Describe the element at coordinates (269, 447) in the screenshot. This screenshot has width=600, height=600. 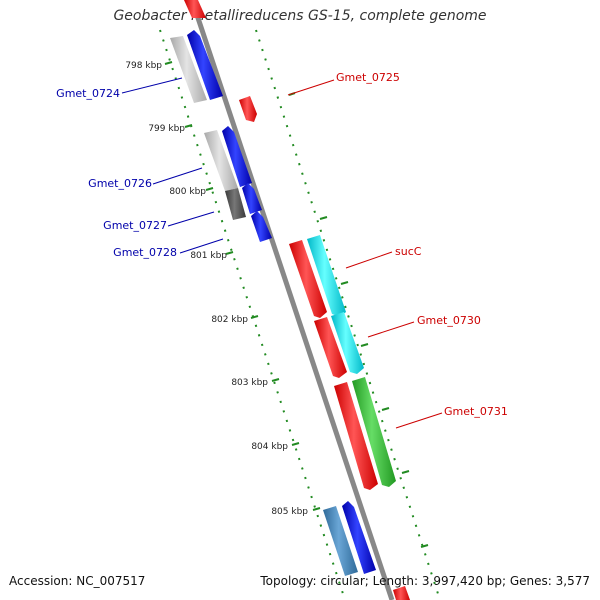
I see `tick-label: 804 kbp` at that location.